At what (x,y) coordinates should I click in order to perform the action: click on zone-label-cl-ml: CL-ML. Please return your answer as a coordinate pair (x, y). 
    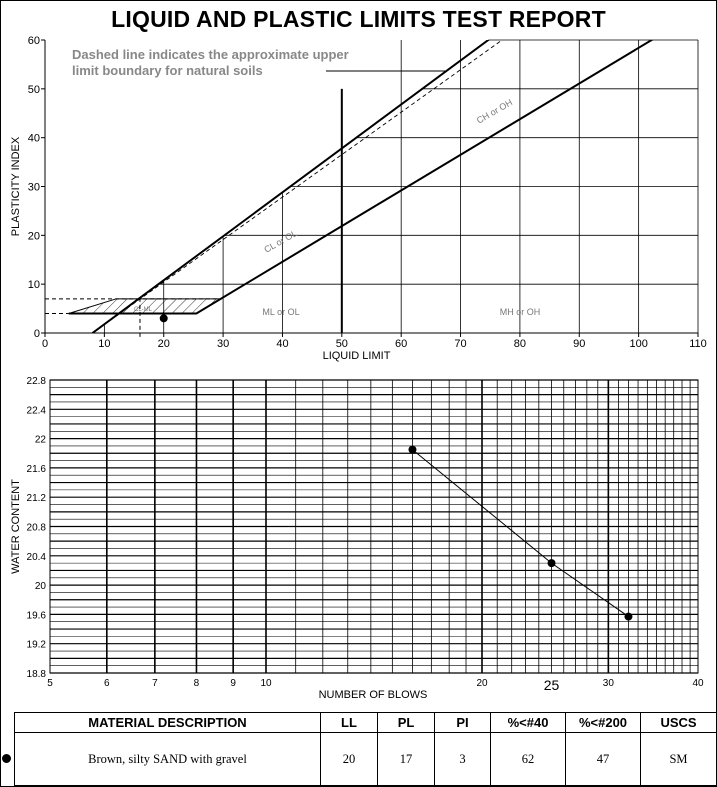
    Looking at the image, I should click on (143, 310).